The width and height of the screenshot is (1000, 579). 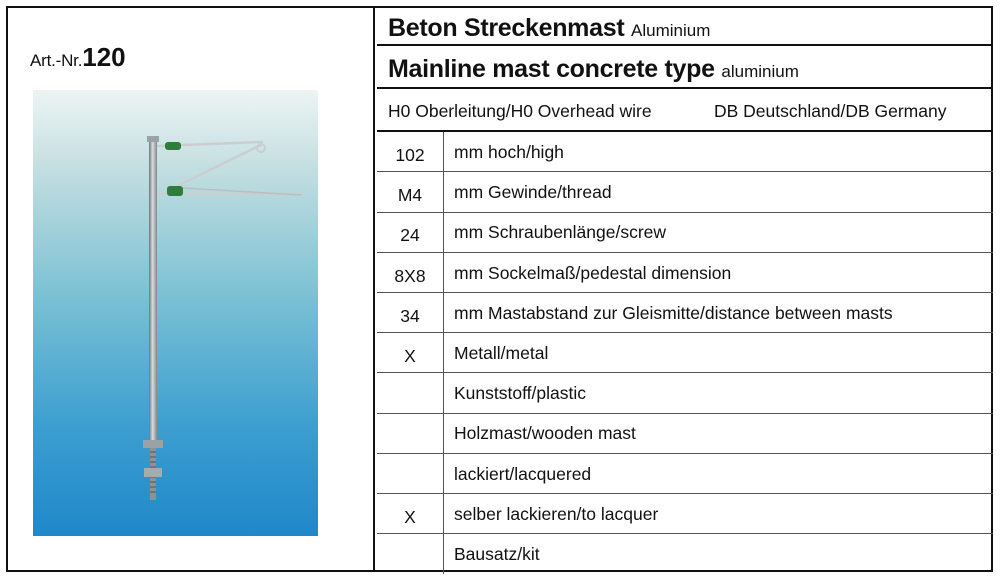 What do you see at coordinates (685, 473) in the screenshot?
I see `spec-row: lackiert/lacquered` at bounding box center [685, 473].